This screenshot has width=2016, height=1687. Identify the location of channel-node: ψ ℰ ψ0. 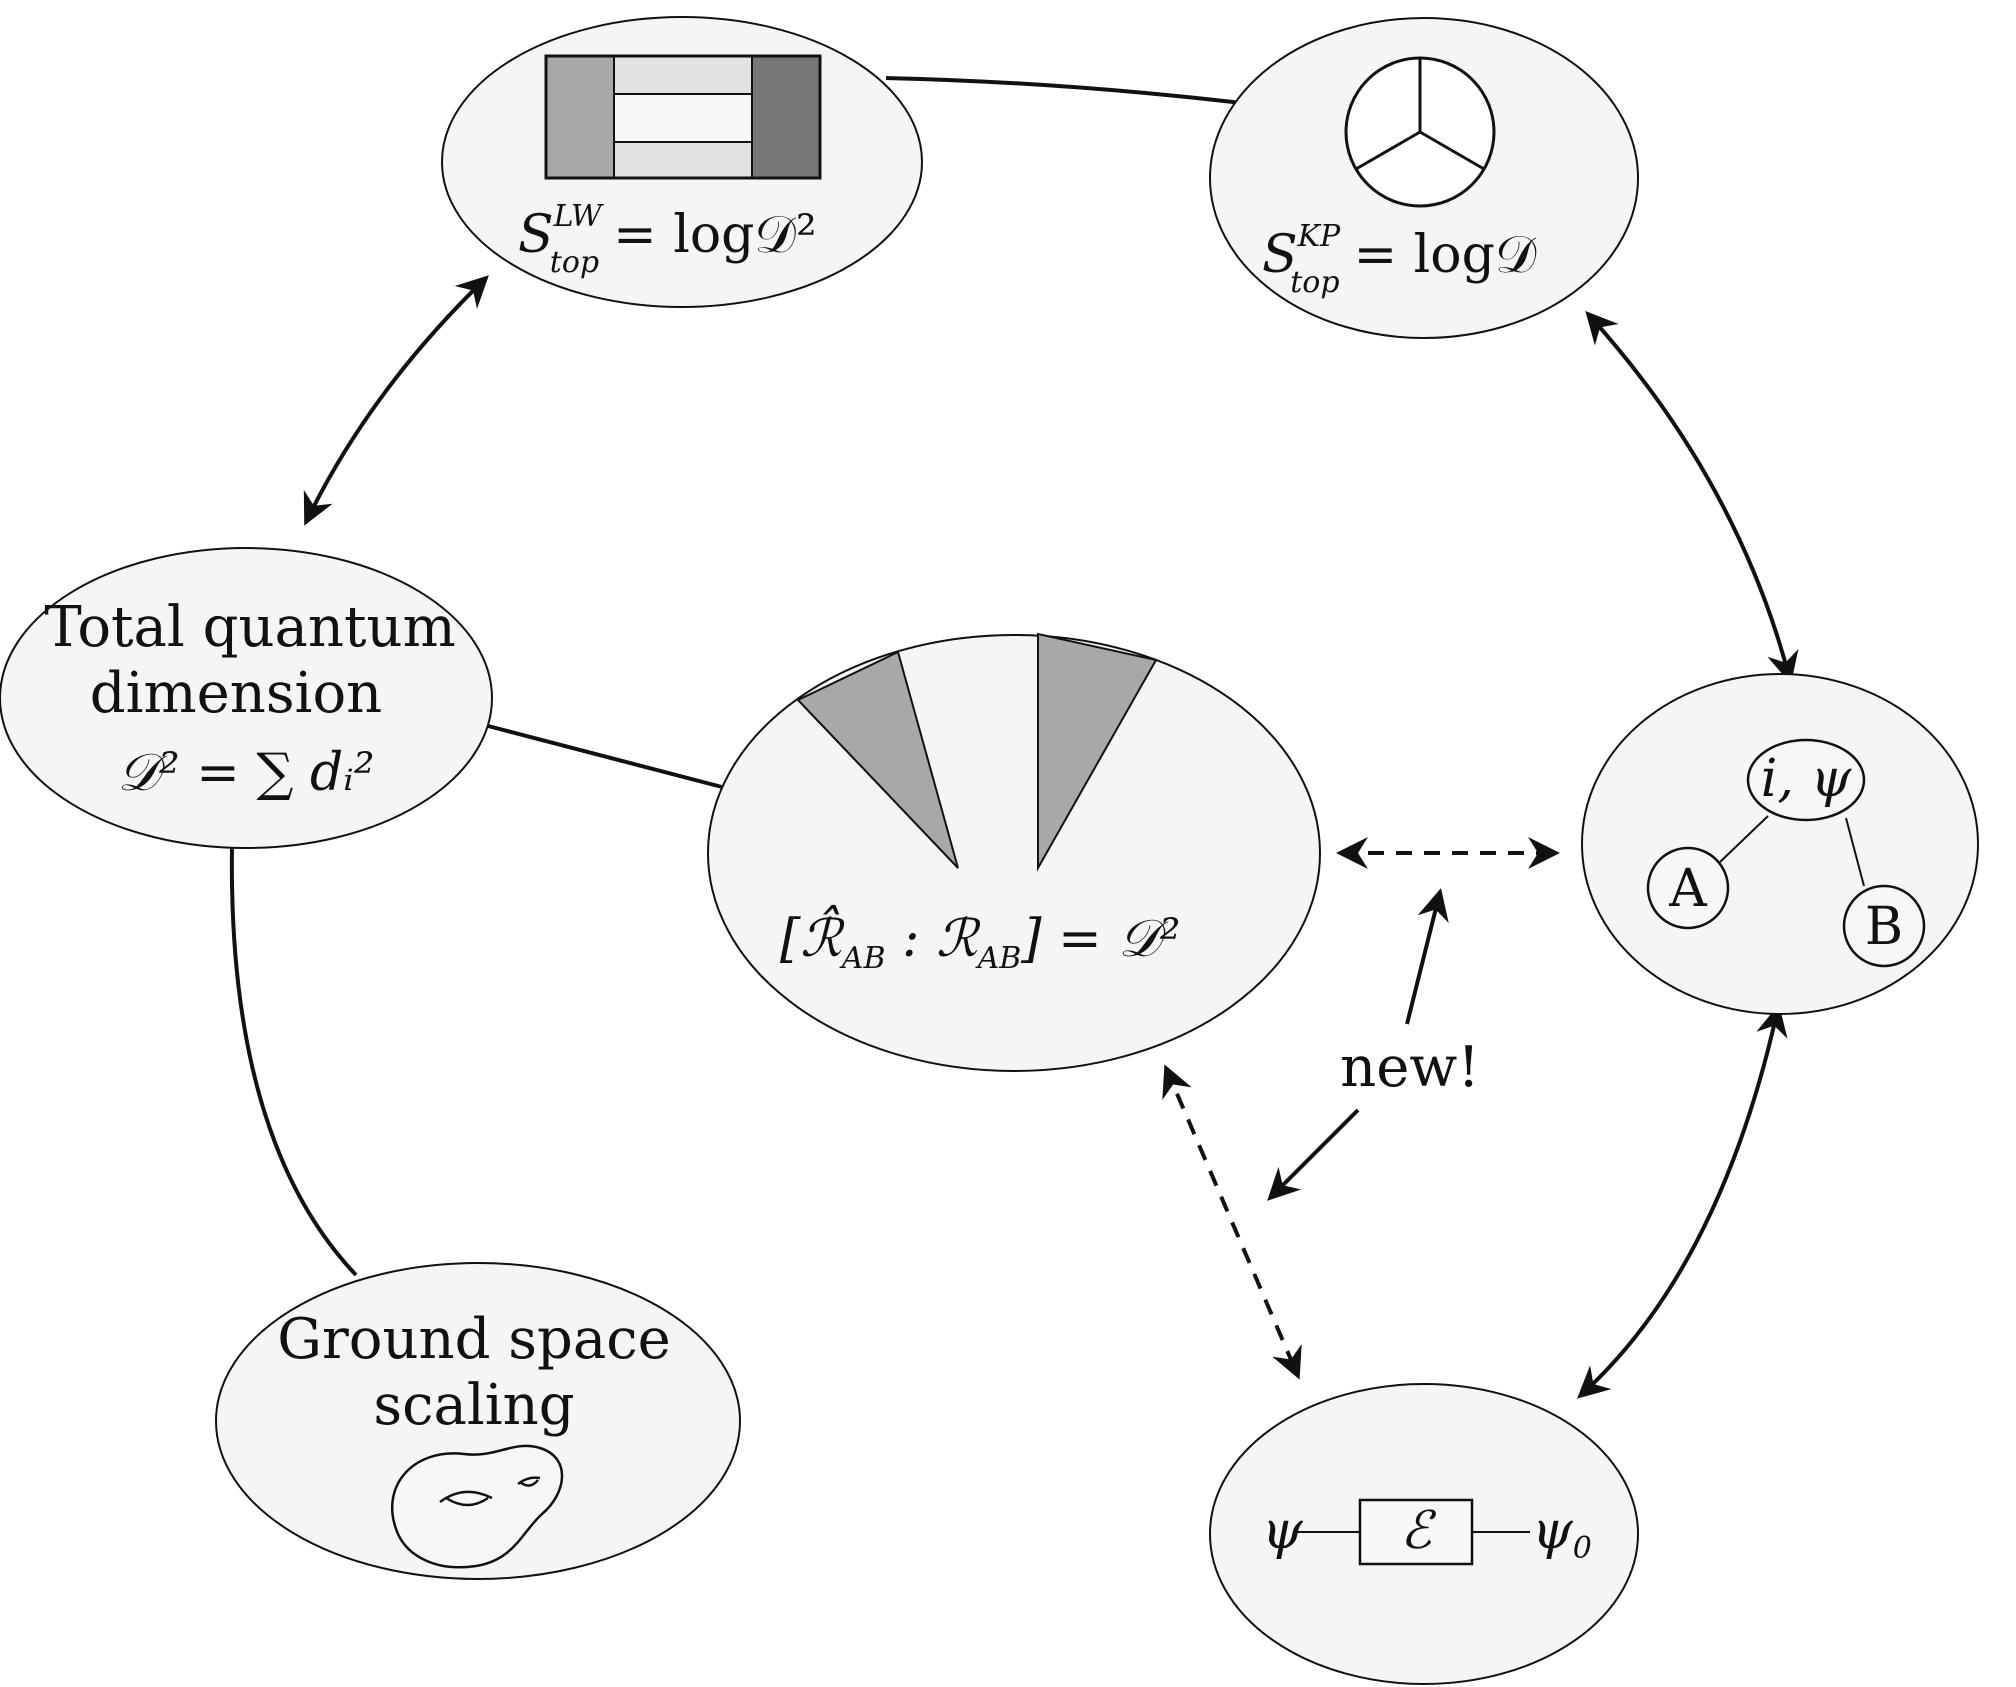
(1424, 1534).